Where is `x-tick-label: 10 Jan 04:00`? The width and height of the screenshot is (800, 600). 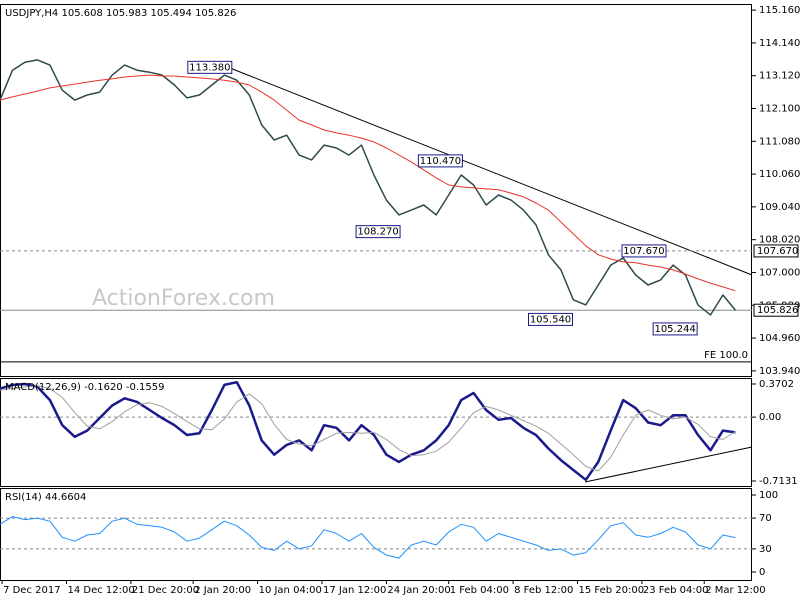
x-tick-label: 10 Jan 04:00 is located at coordinates (290, 590).